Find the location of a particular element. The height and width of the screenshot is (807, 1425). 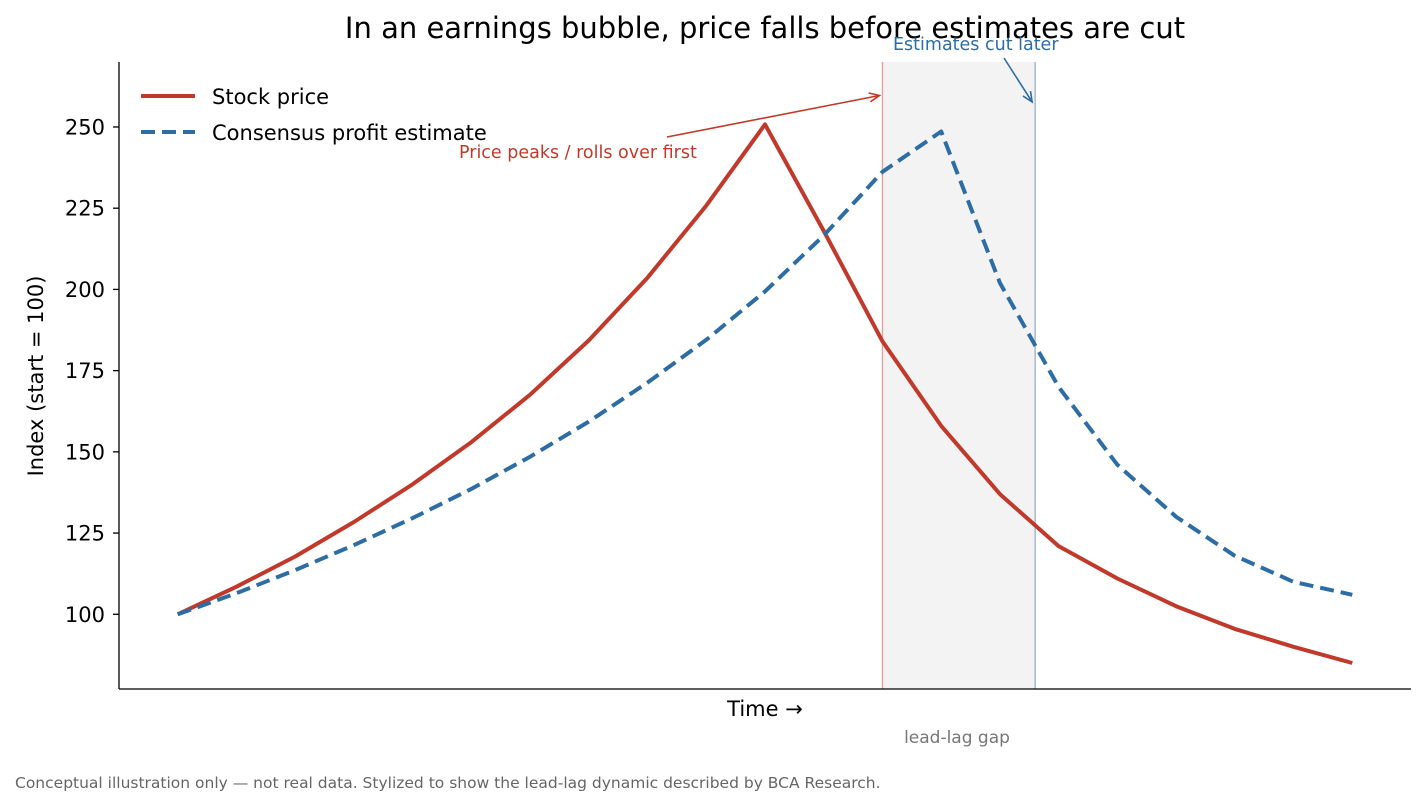

y-tick-label: 125 is located at coordinates (85, 534).